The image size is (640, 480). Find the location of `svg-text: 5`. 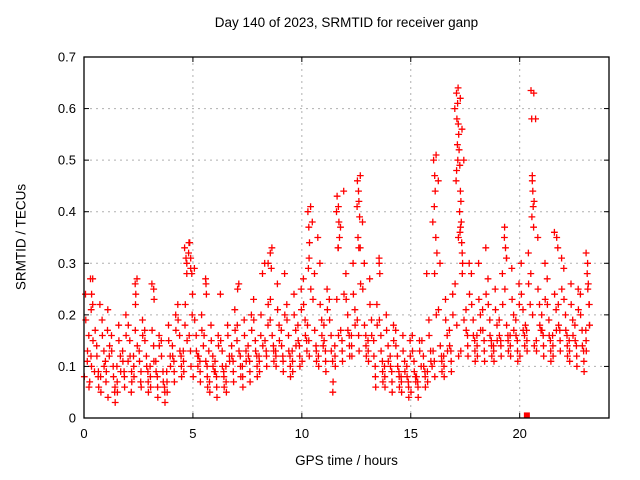

svg-text: 5 is located at coordinates (192, 433).